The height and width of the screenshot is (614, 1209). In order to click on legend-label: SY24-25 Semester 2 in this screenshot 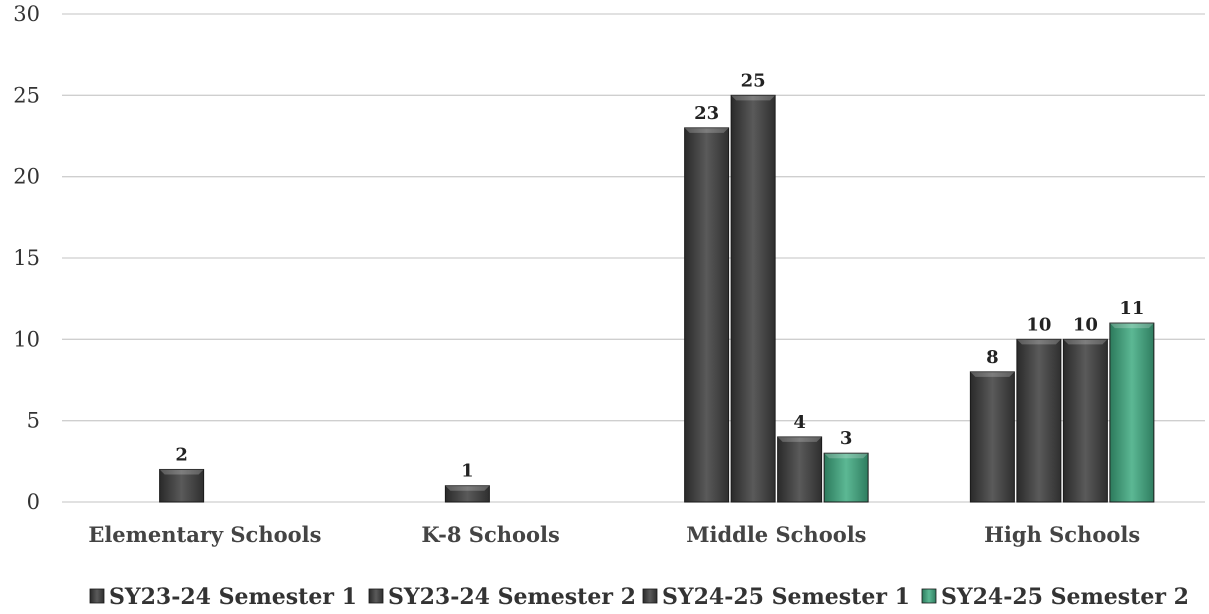, I will do `click(1065, 597)`.